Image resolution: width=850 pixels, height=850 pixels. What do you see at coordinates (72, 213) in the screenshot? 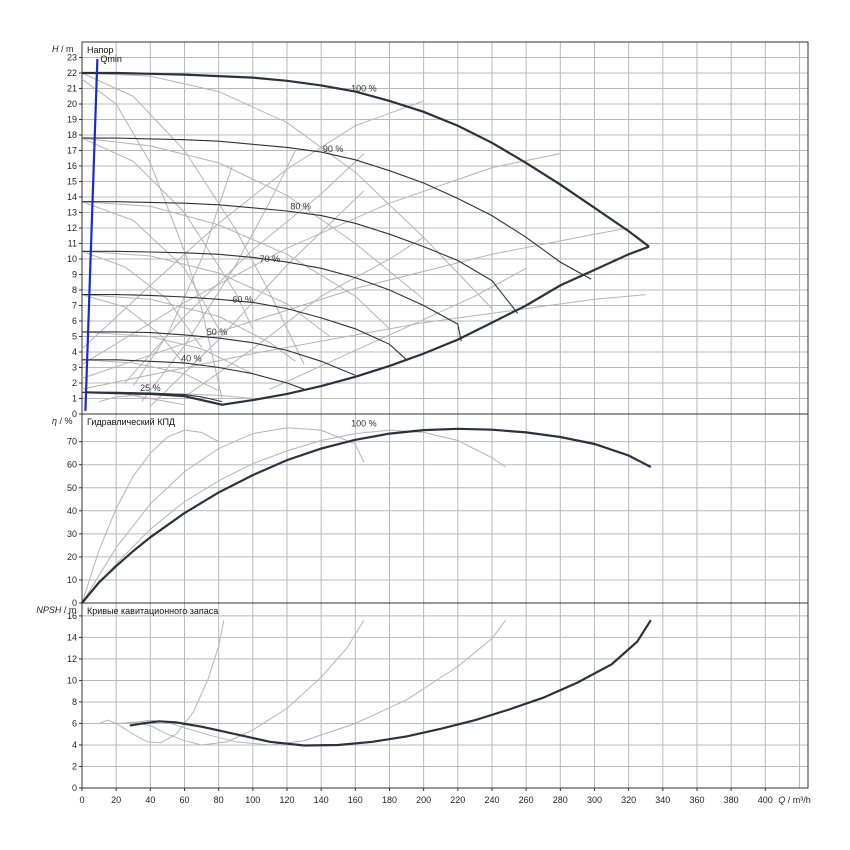
I see `y-tick-label: 13` at bounding box center [72, 213].